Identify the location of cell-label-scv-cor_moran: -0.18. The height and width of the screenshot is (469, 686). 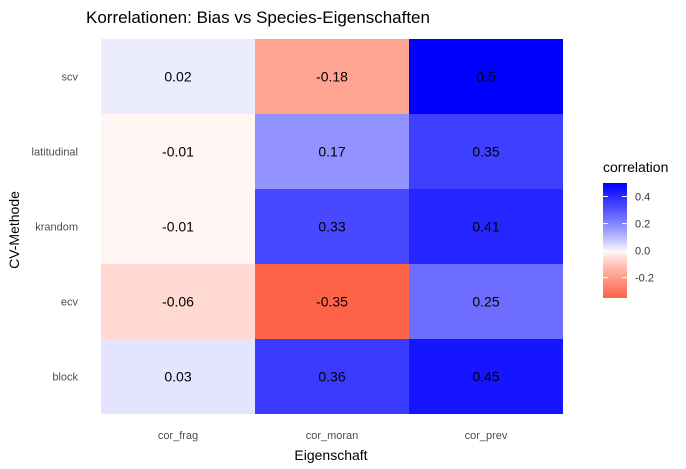
(332, 77).